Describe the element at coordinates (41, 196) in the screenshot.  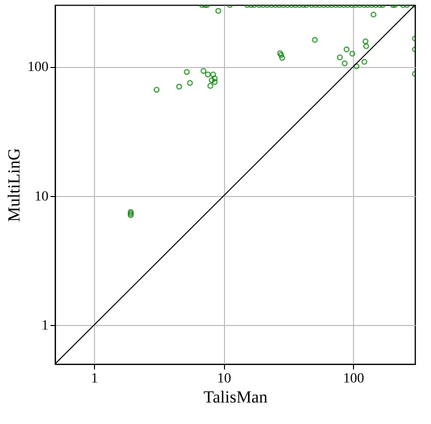
I see `y-tick-label: 10` at that location.